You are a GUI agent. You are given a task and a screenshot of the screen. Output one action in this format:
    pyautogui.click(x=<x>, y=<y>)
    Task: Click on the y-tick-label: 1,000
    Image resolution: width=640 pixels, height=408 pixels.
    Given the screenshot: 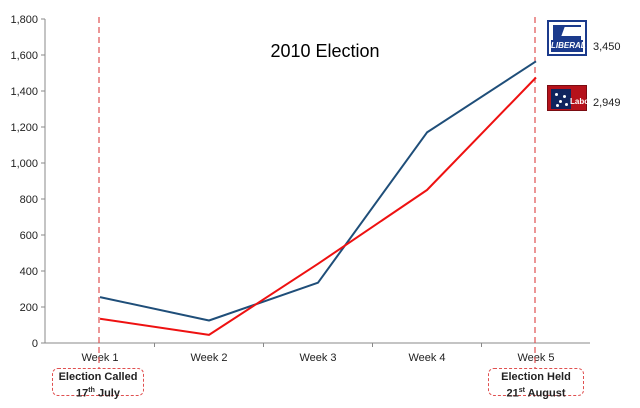 What is the action you would take?
    pyautogui.click(x=24, y=164)
    